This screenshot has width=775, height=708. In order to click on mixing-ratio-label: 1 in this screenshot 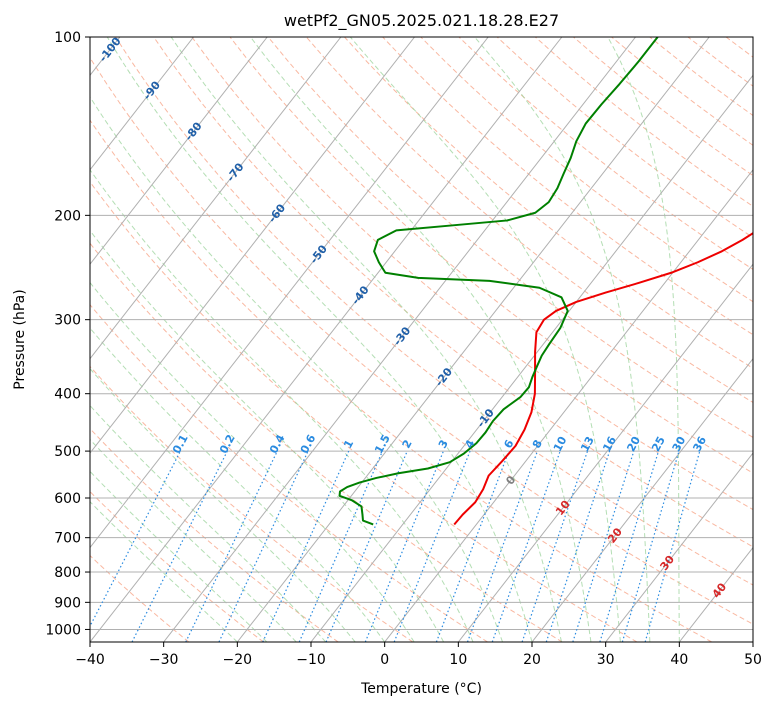, I will do `click(348, 444)`.